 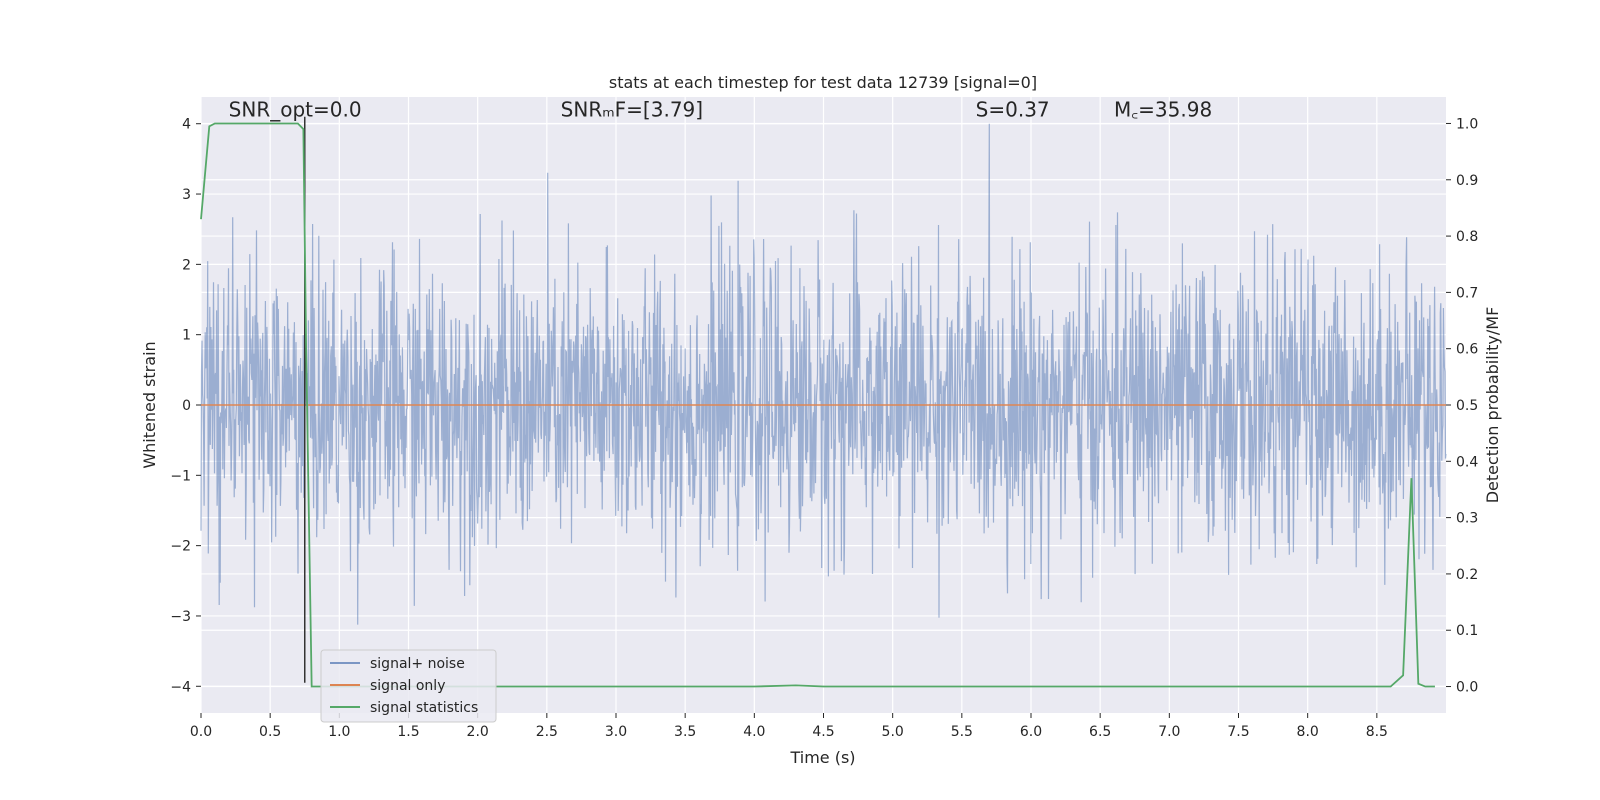 What do you see at coordinates (616, 732) in the screenshot?
I see `x-tick-label-6: 3.0` at bounding box center [616, 732].